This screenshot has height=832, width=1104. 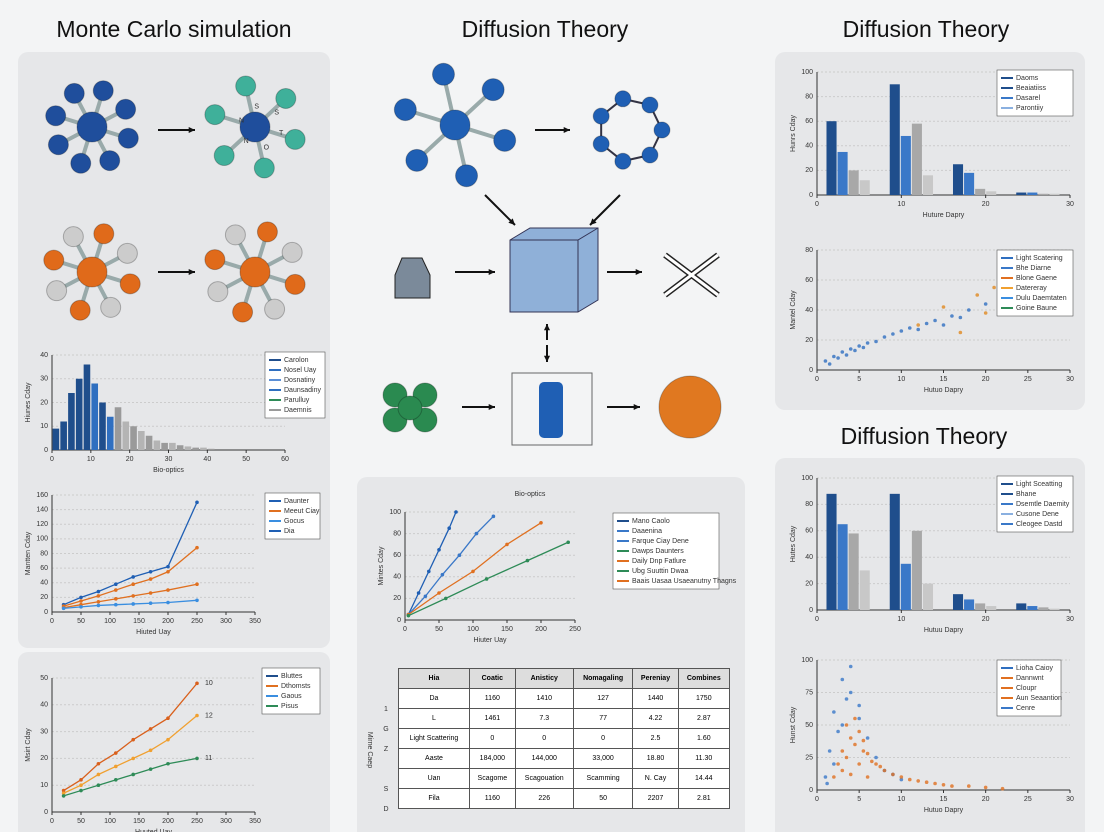 I want to click on legend-label: Light Scatering, so click(x=1039, y=258).